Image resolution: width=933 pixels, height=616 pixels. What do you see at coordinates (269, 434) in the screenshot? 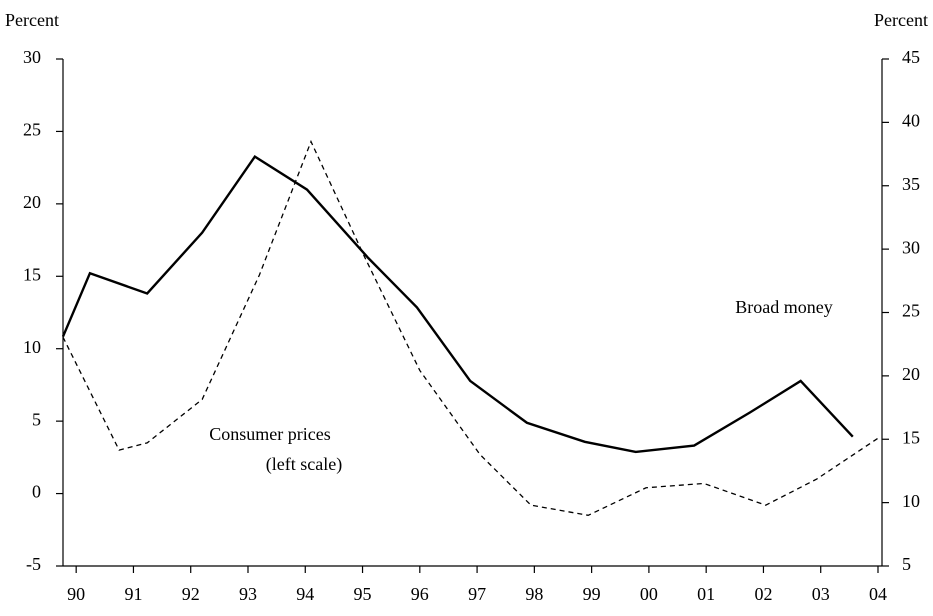
I see `annotation: Consumer prices` at bounding box center [269, 434].